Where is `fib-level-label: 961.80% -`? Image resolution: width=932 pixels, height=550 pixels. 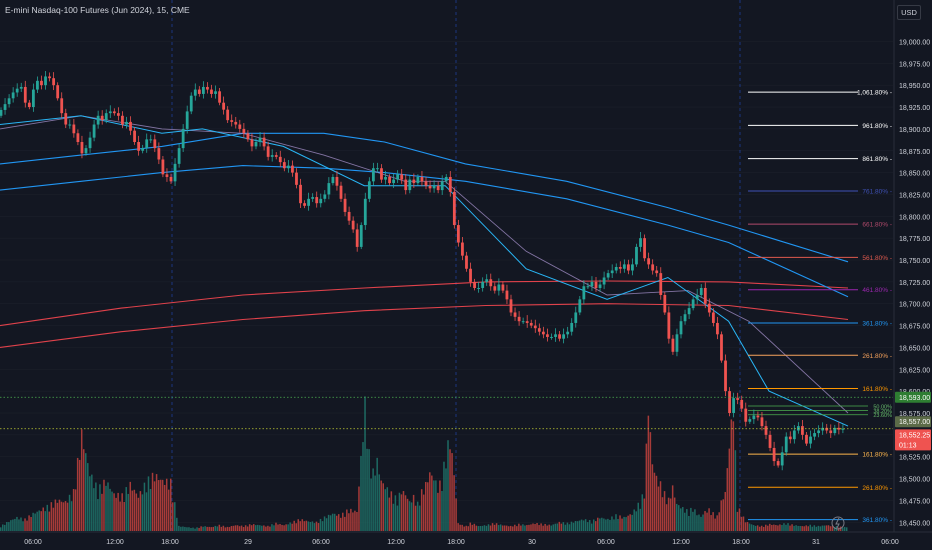
fib-level-label: 961.80% - is located at coordinates (877, 126).